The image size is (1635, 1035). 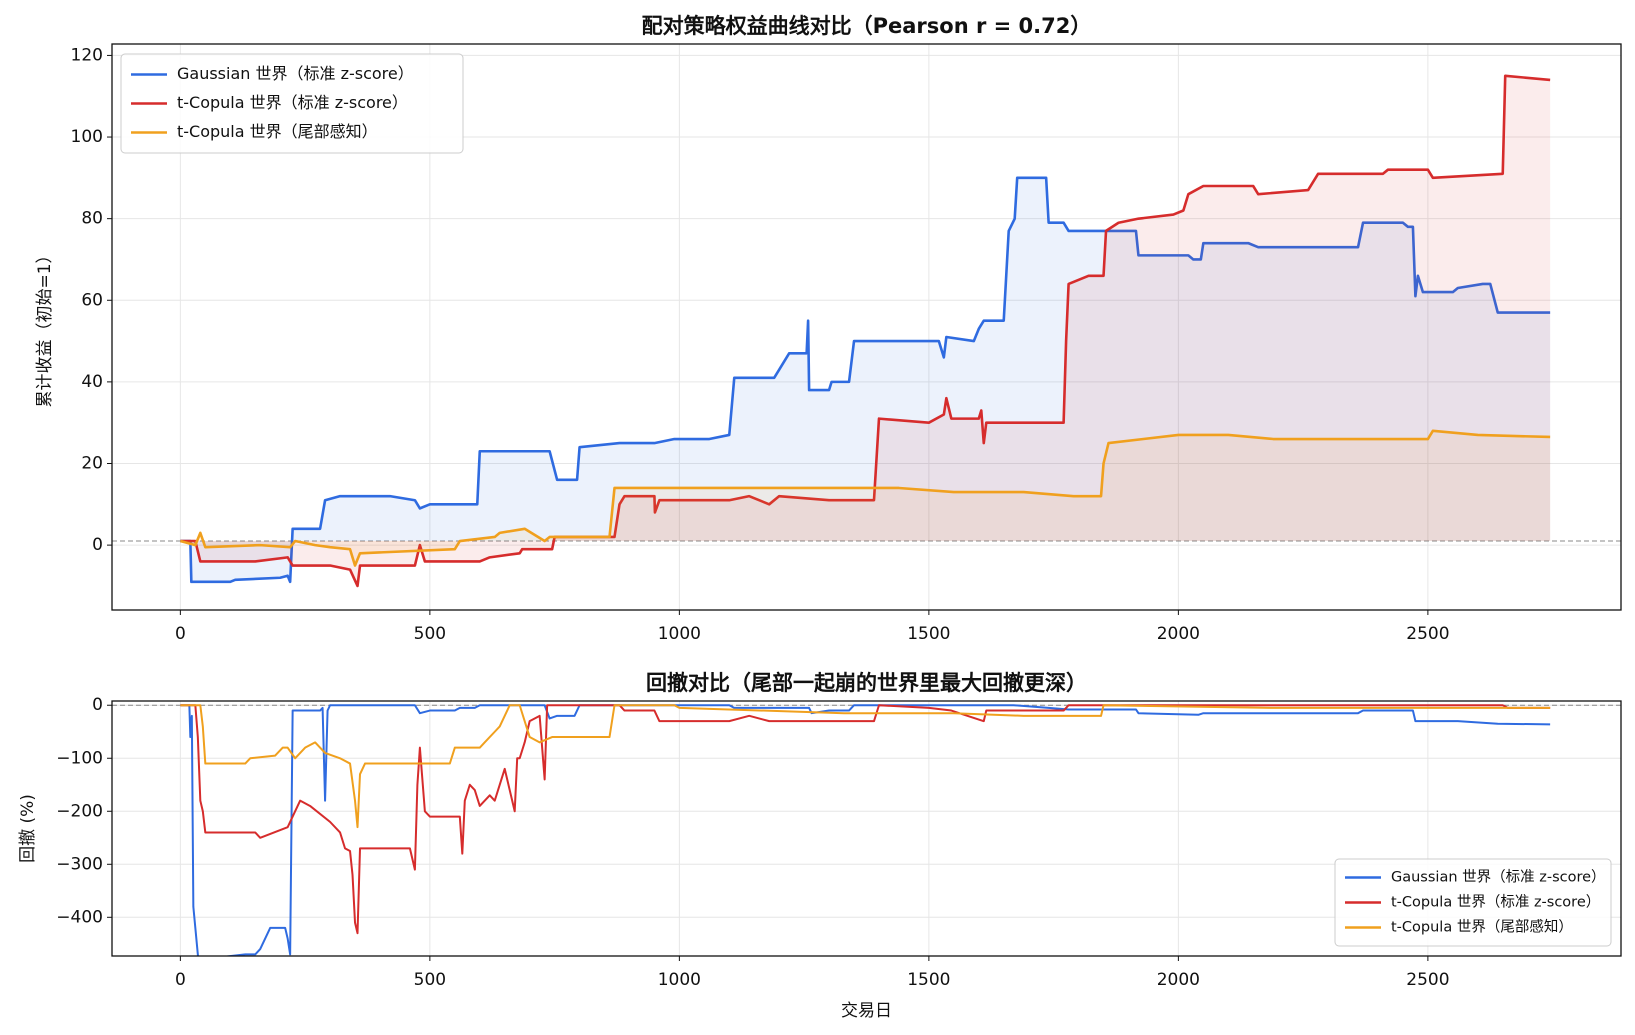 What do you see at coordinates (87, 137) in the screenshot?
I see `y-tick-label: 100` at bounding box center [87, 137].